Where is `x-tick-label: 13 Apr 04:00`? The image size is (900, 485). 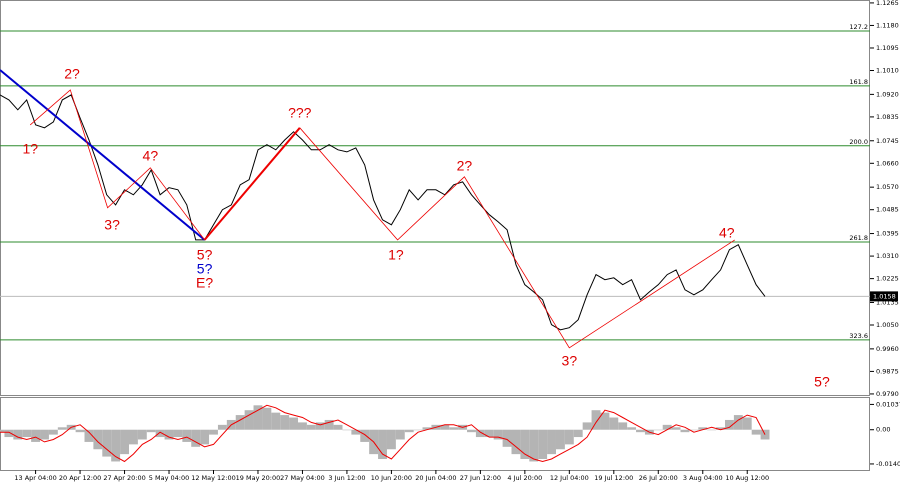
x-tick-label: 13 Apr 04:00 is located at coordinates (35, 478).